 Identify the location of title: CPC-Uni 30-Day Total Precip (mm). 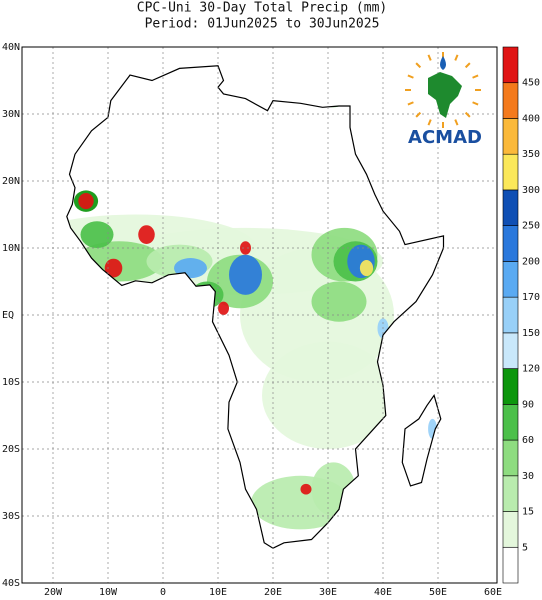
(262, 8).